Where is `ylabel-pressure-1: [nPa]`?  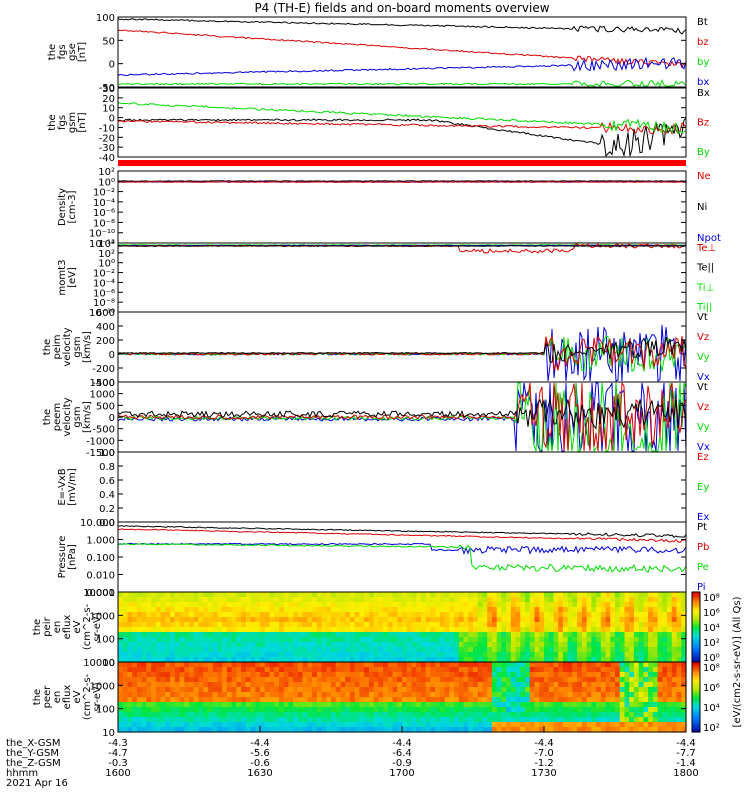 ylabel-pressure-1: [nPa] is located at coordinates (72, 557).